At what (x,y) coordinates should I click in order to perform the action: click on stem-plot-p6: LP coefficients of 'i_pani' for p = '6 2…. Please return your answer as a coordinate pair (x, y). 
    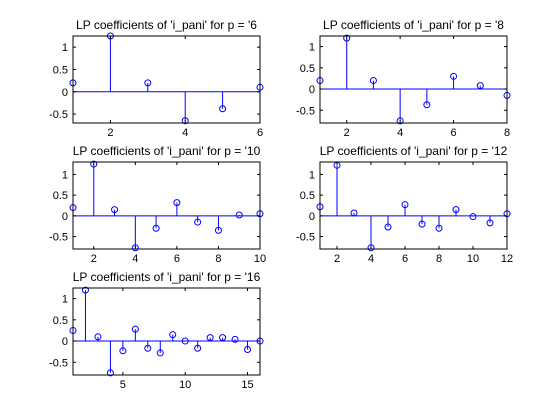
    Looking at the image, I should click on (156, 78).